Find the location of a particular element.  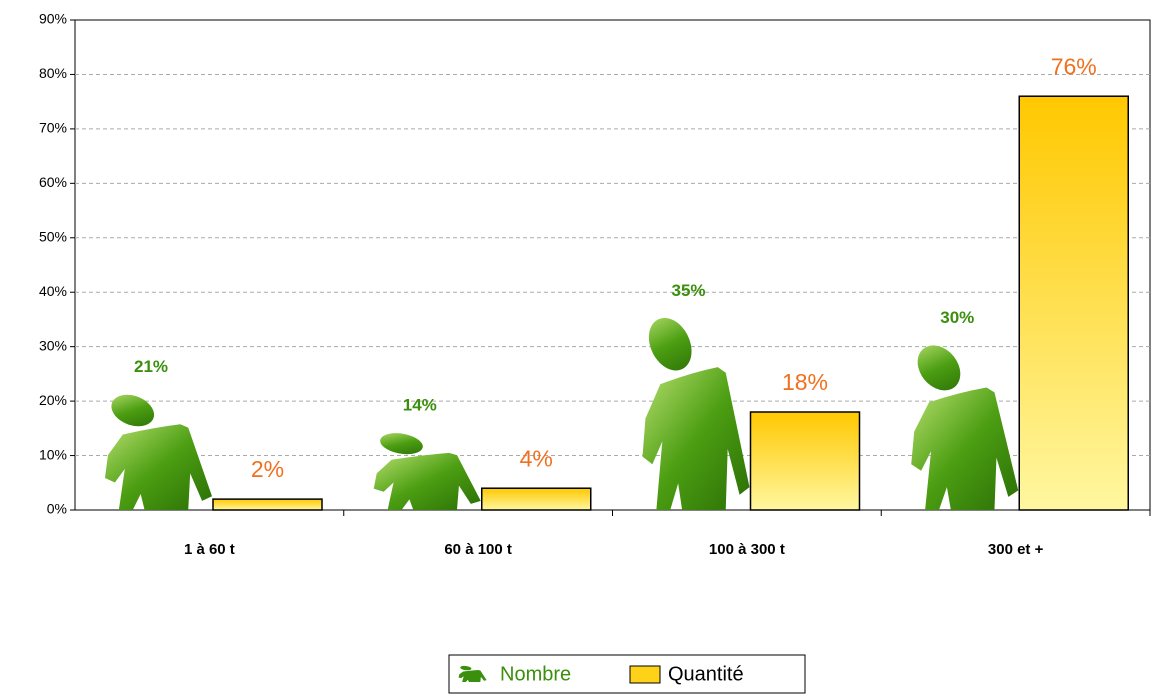

x-tick-label: 1 à 60 t is located at coordinates (209, 549).